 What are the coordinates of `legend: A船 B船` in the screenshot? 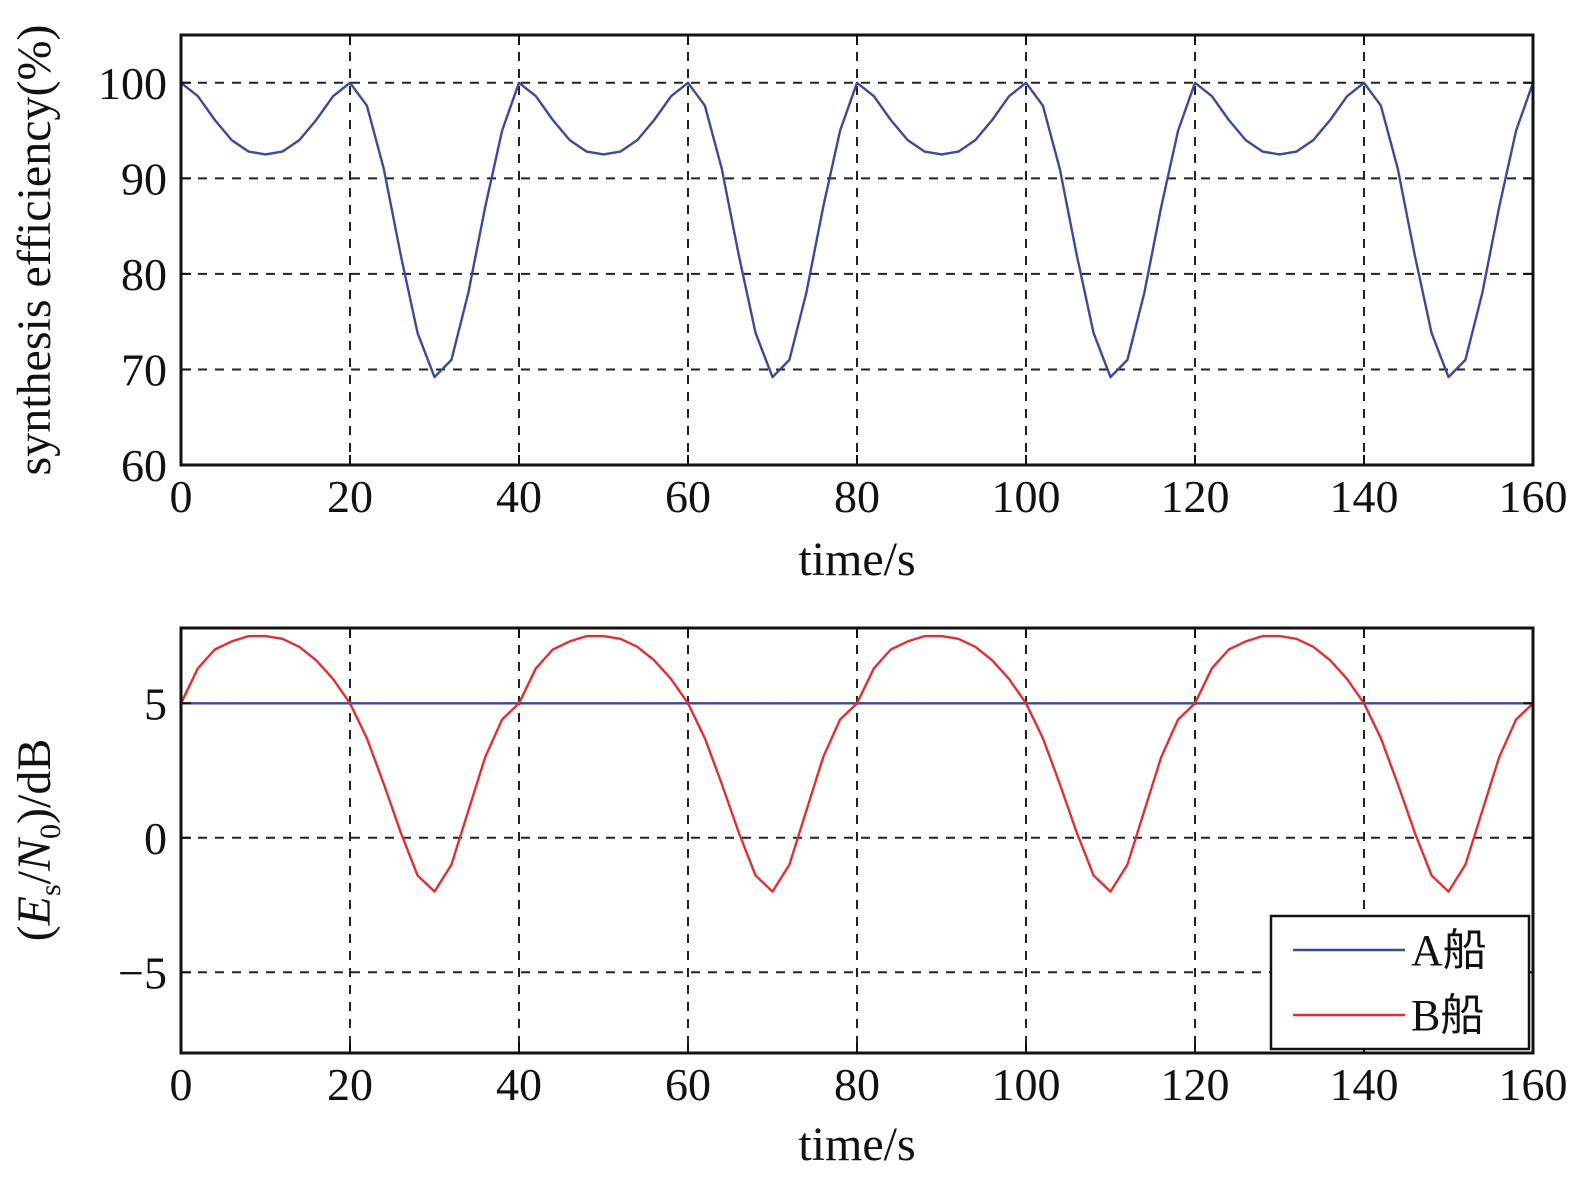 It's located at (1400, 982).